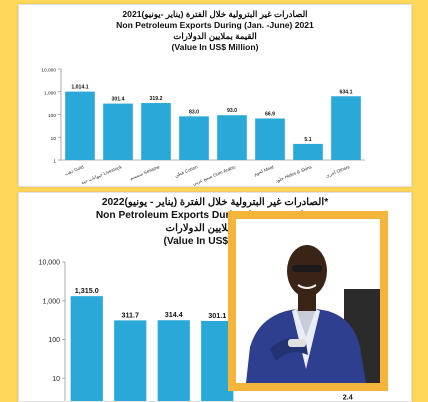  I want to click on data-label: 634.1, so click(346, 92).